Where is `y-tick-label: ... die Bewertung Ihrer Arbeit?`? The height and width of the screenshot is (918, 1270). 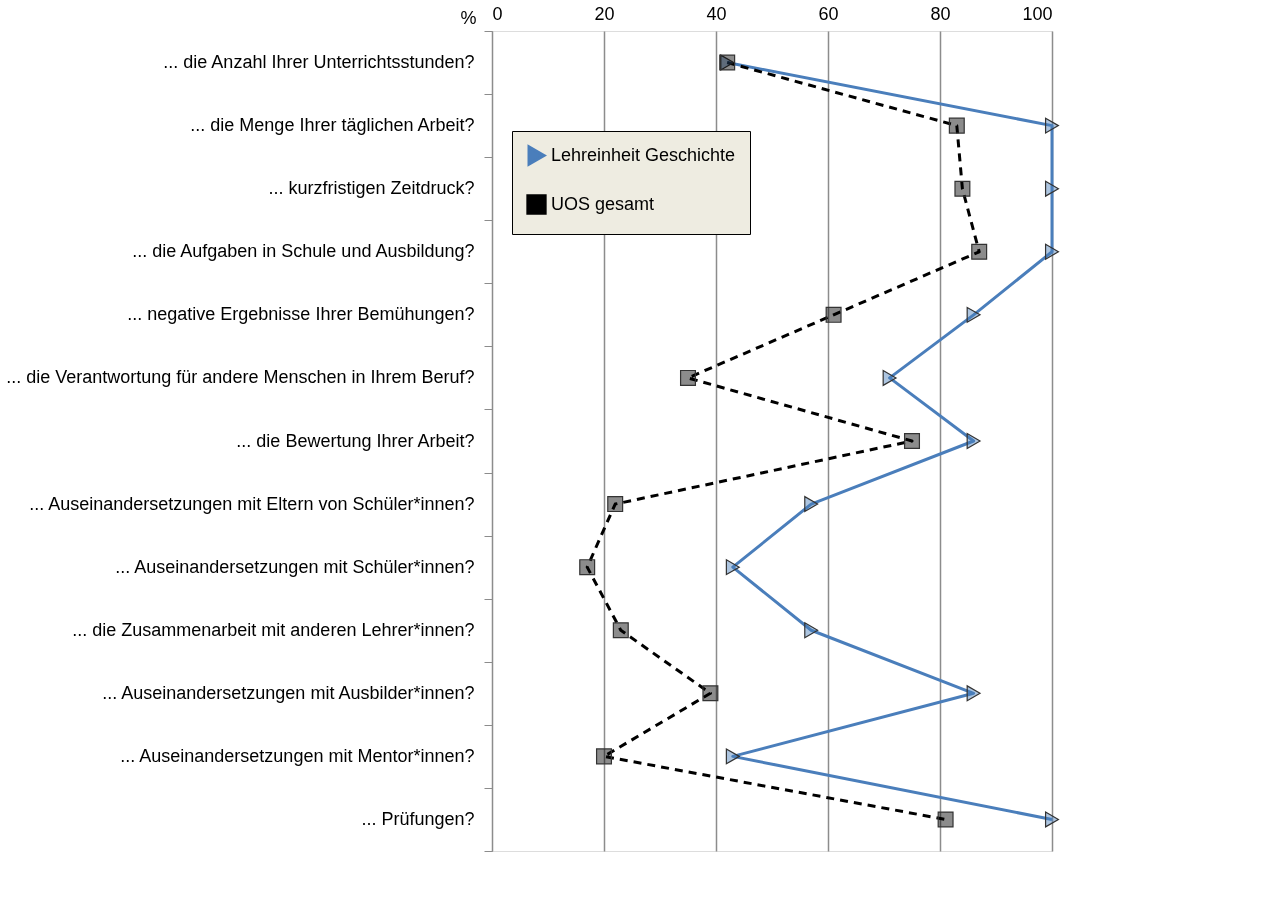
y-tick-label: ... die Bewertung Ihrer Arbeit? is located at coordinates (355, 440).